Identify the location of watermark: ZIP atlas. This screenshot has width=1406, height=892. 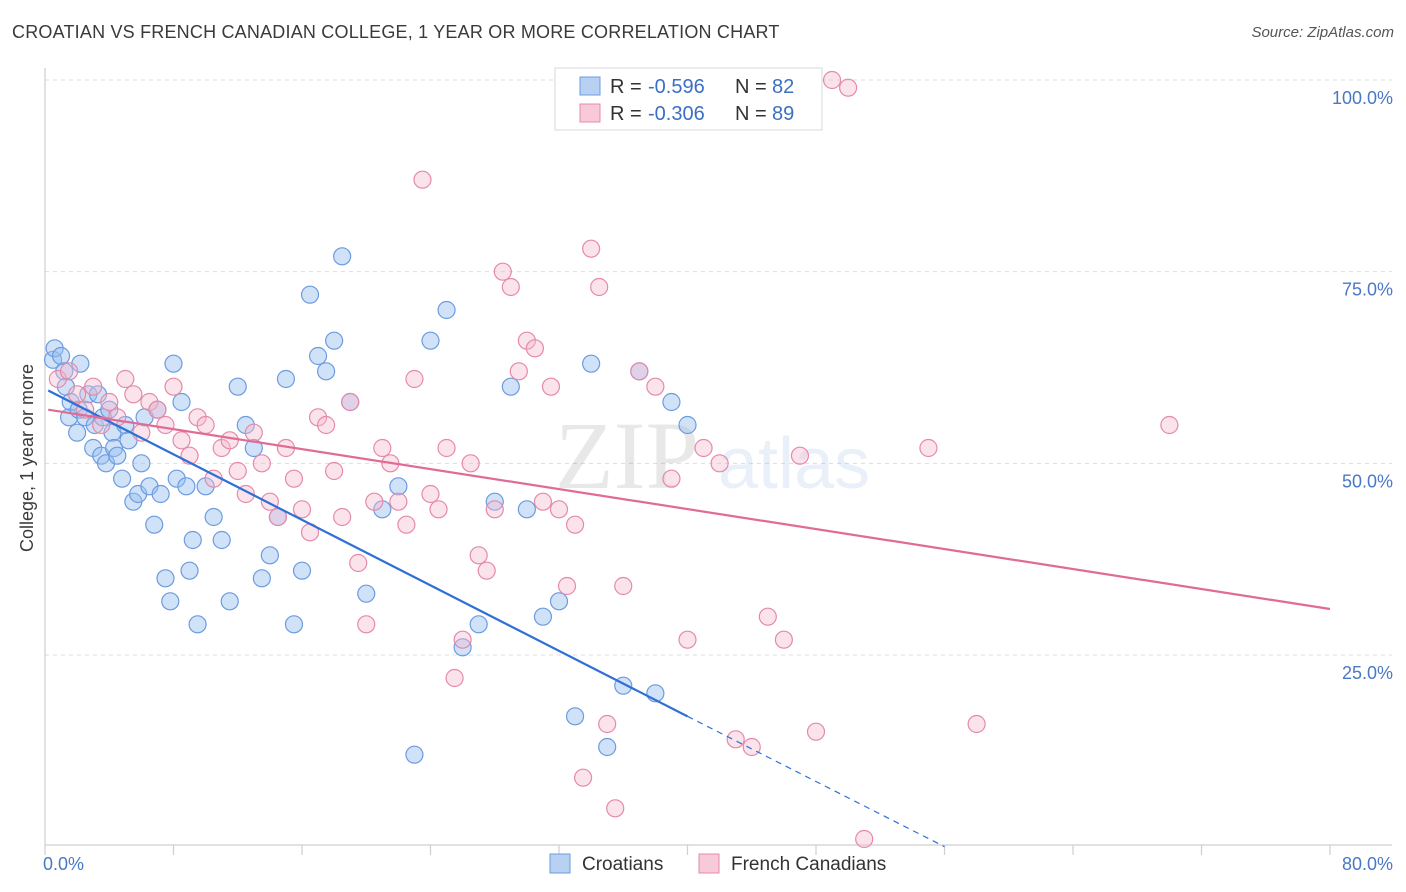
(712, 455).